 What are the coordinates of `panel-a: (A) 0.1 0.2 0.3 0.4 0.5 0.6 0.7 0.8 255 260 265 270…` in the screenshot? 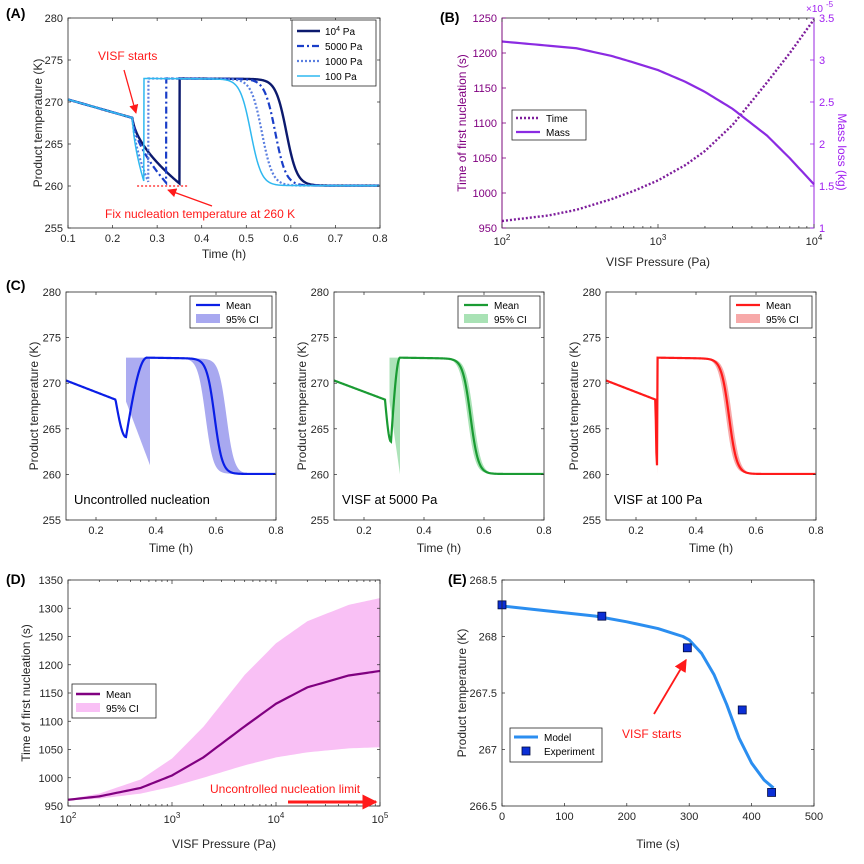 It's located at (197, 133).